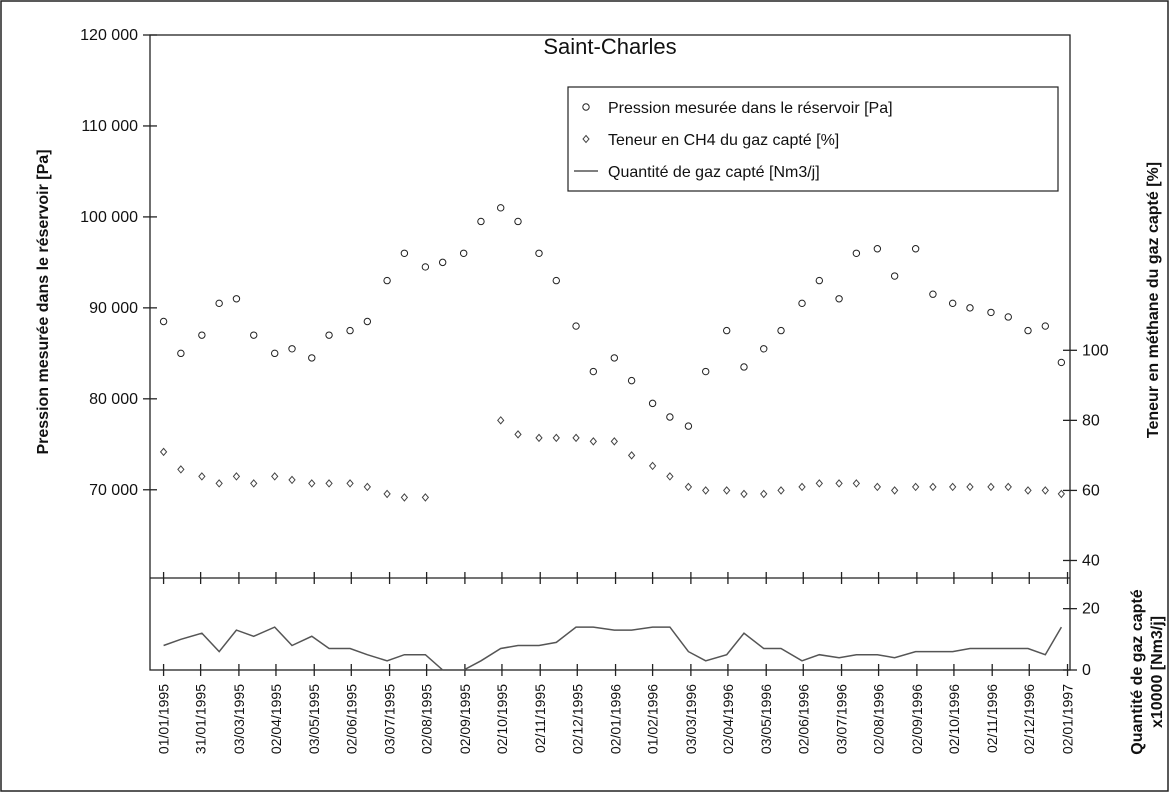 This screenshot has height=793, width=1170. What do you see at coordinates (803, 719) in the screenshot?
I see `x-tick-label: 02/06/1996` at bounding box center [803, 719].